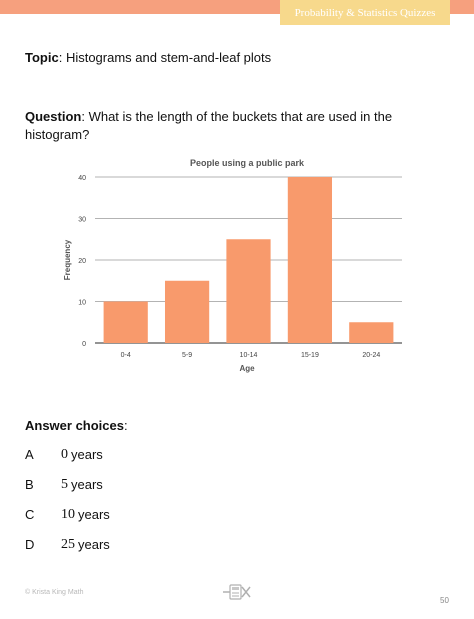  Describe the element at coordinates (187, 355) in the screenshot. I see `x-tick-label: 5-9` at that location.